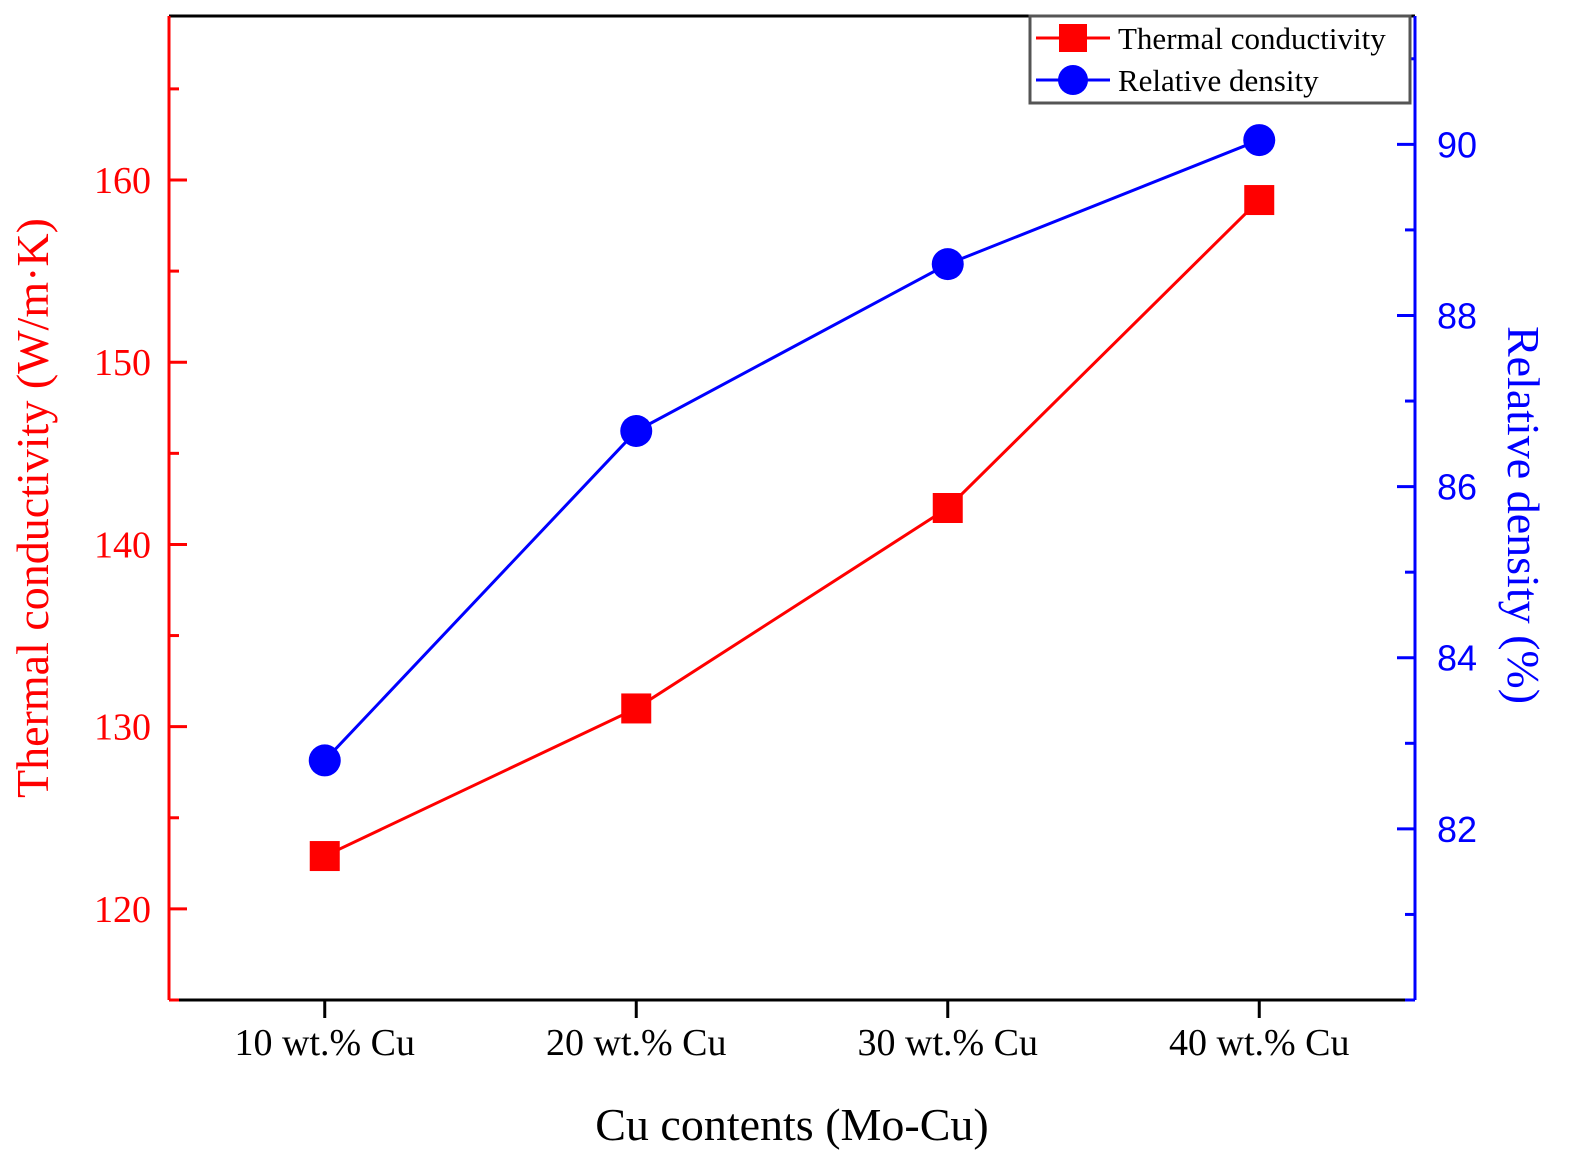 The width and height of the screenshot is (1575, 1165). I want to click on x-tick-label: 20 wt.% Cu, so click(636, 1043).